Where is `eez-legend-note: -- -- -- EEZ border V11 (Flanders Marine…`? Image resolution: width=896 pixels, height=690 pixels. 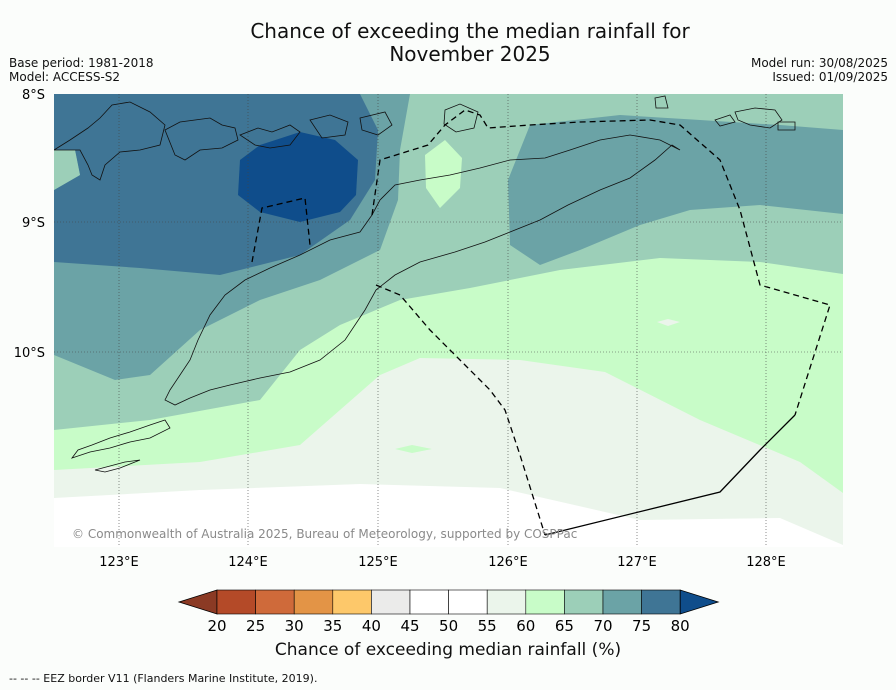
eez-legend-note: -- -- -- EEZ border V11 (Flanders Marine… is located at coordinates (163, 678).